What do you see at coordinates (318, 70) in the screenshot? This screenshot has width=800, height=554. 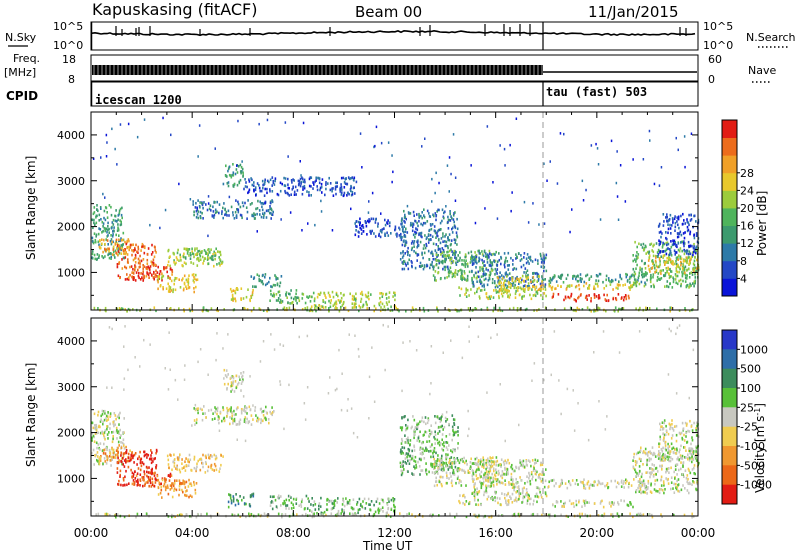 I see `freq-band-hatch` at bounding box center [318, 70].